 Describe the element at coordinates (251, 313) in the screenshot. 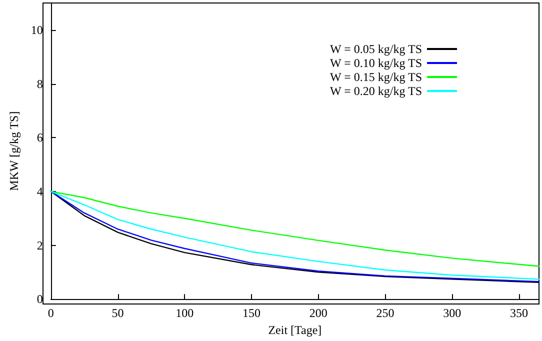

I see `x-tick-label: 150` at that location.